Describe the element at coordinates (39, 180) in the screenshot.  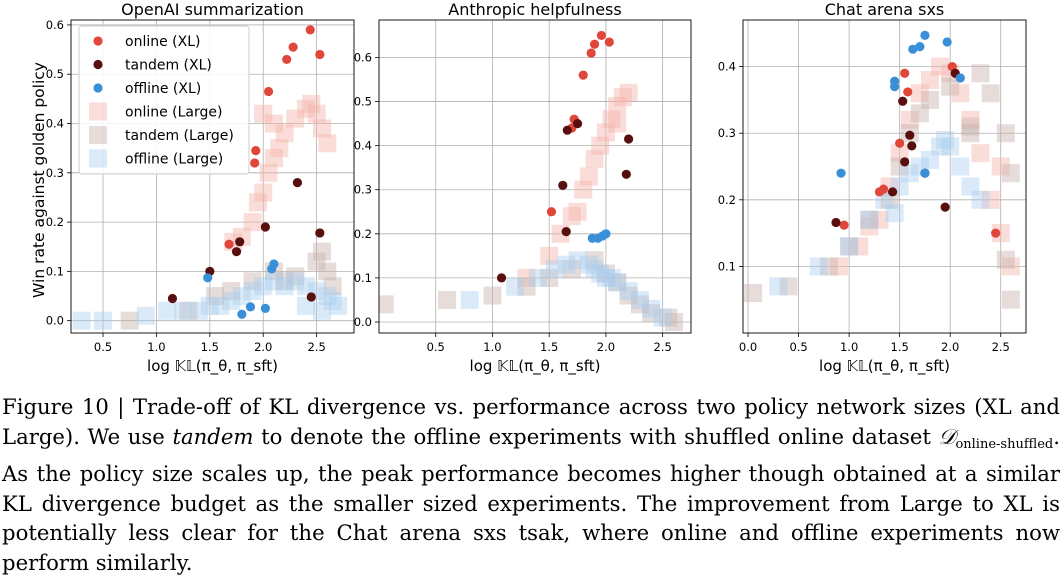
I see `y-axis-label: Win rate against golden policy` at that location.